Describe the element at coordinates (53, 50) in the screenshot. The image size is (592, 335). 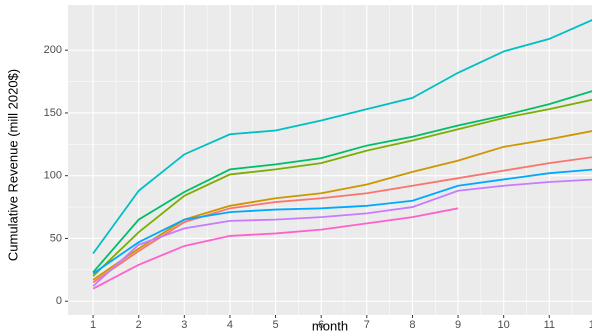
I see `y-tick-label: 200` at that location.